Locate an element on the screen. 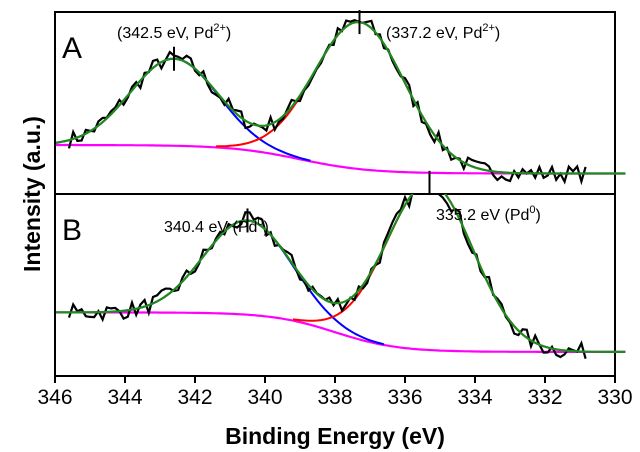 This screenshot has width=640, height=452. peak-annotation: 335.2 eV (Pd0) is located at coordinates (488, 214).